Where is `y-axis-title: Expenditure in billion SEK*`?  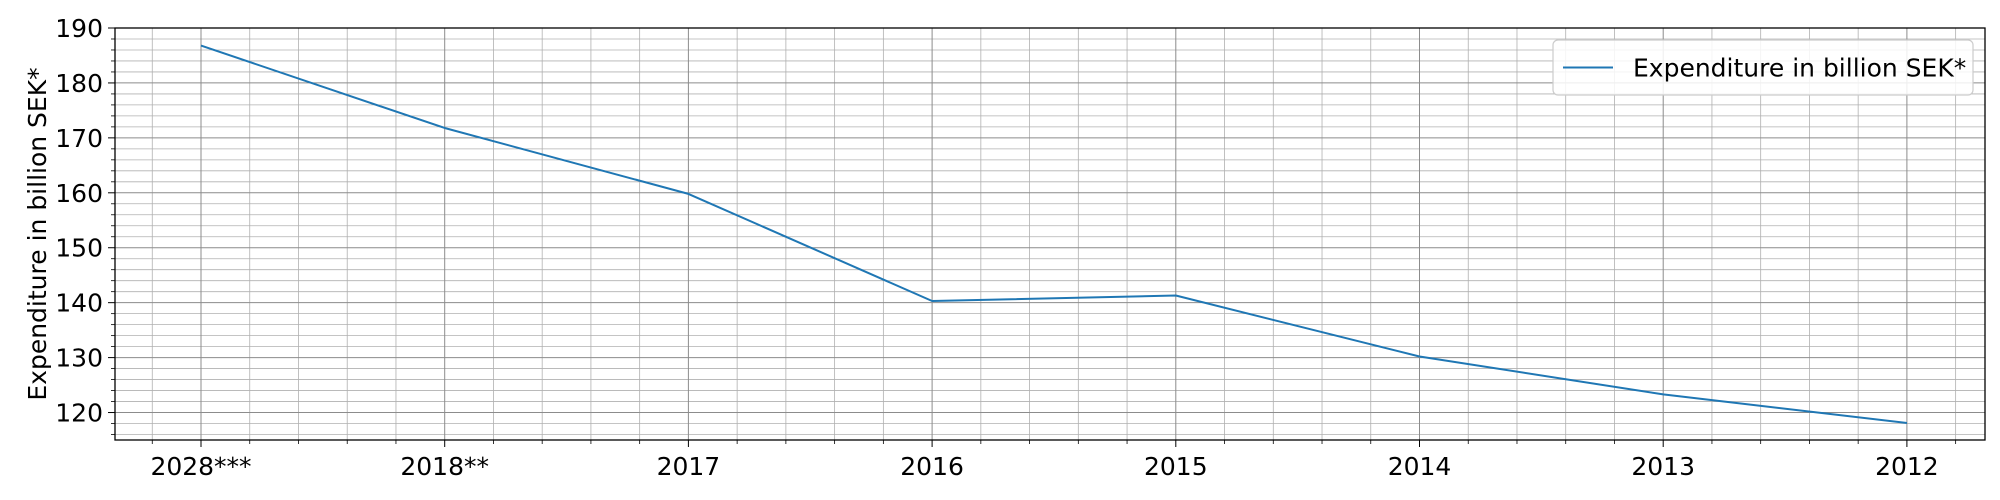 y-axis-title: Expenditure in billion SEK* is located at coordinates (37, 233).